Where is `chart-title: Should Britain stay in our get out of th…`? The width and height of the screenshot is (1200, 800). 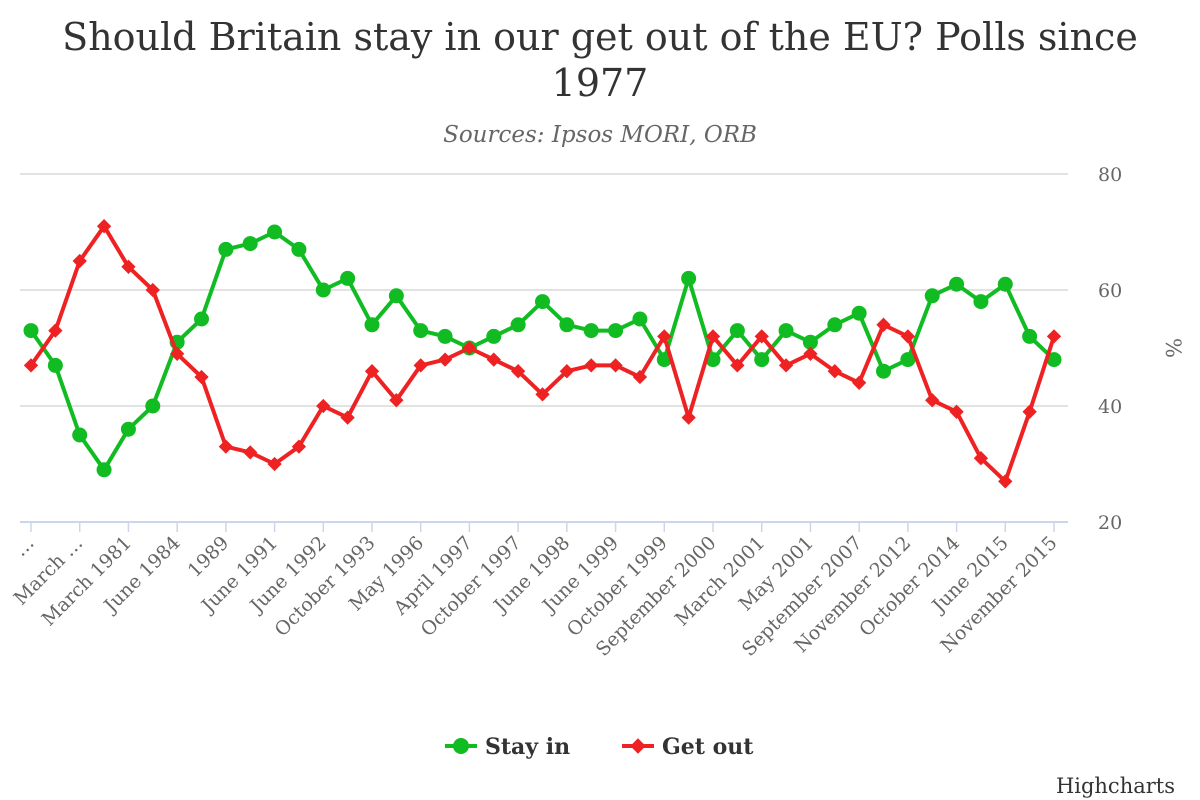 chart-title: Should Britain stay in our get out of th… is located at coordinates (600, 37).